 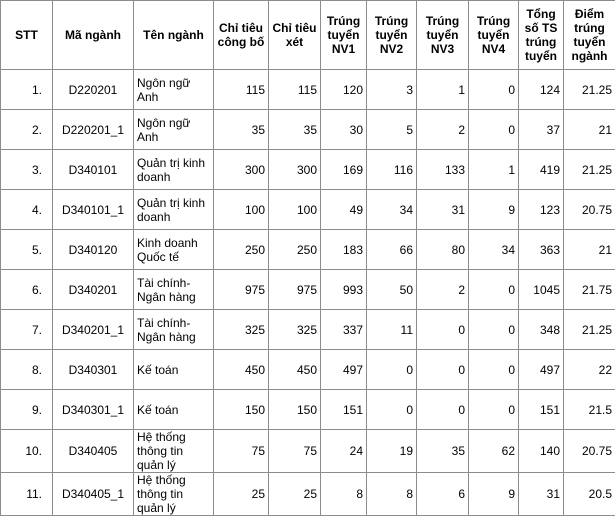 What do you see at coordinates (589, 289) in the screenshot?
I see `table-cell: 21.75` at bounding box center [589, 289].